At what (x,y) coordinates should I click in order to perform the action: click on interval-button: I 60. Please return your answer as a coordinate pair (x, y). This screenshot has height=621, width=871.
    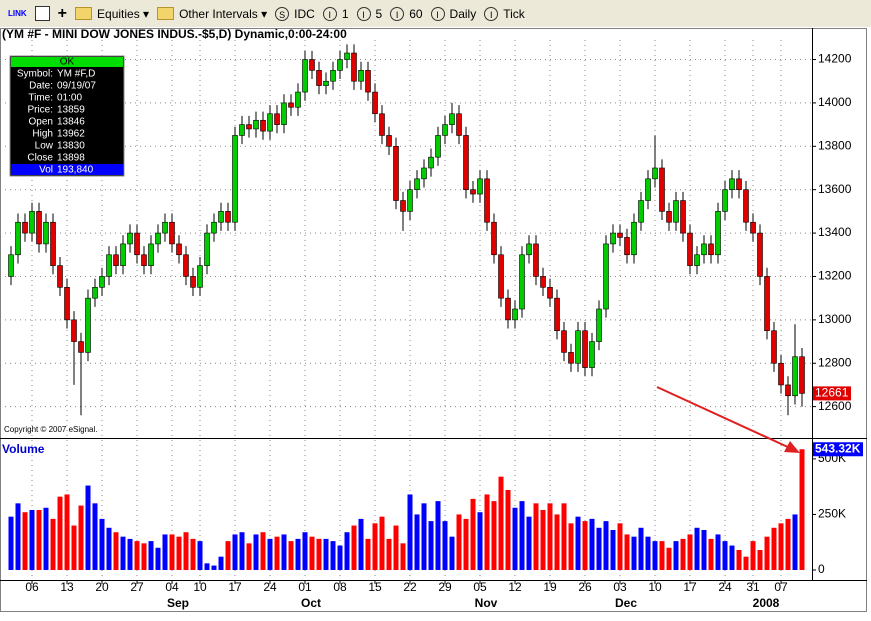
    Looking at the image, I should click on (406, 13).